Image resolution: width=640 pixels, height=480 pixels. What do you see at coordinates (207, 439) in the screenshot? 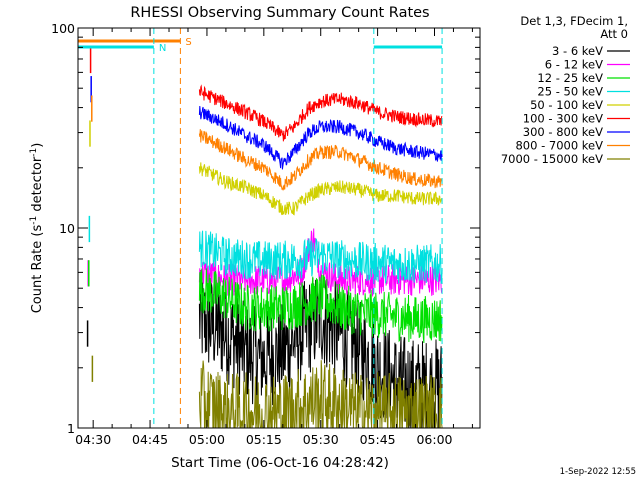
I see `x-tick-label-2: 05:00` at bounding box center [207, 439].